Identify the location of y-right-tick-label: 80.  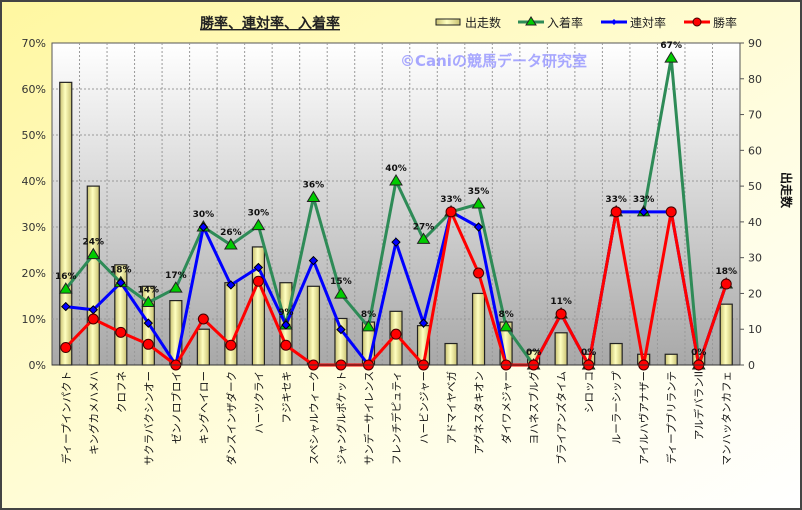
(755, 79).